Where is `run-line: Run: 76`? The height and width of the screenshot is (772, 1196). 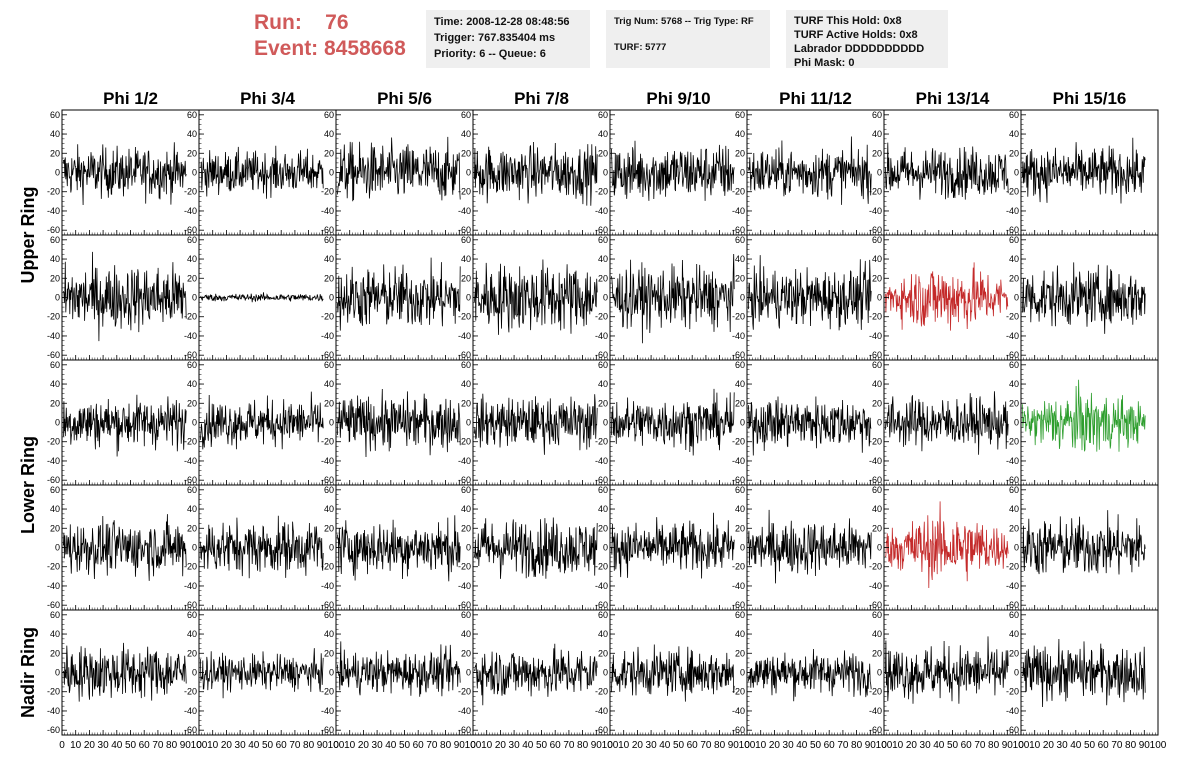 run-line: Run: 76 is located at coordinates (330, 23).